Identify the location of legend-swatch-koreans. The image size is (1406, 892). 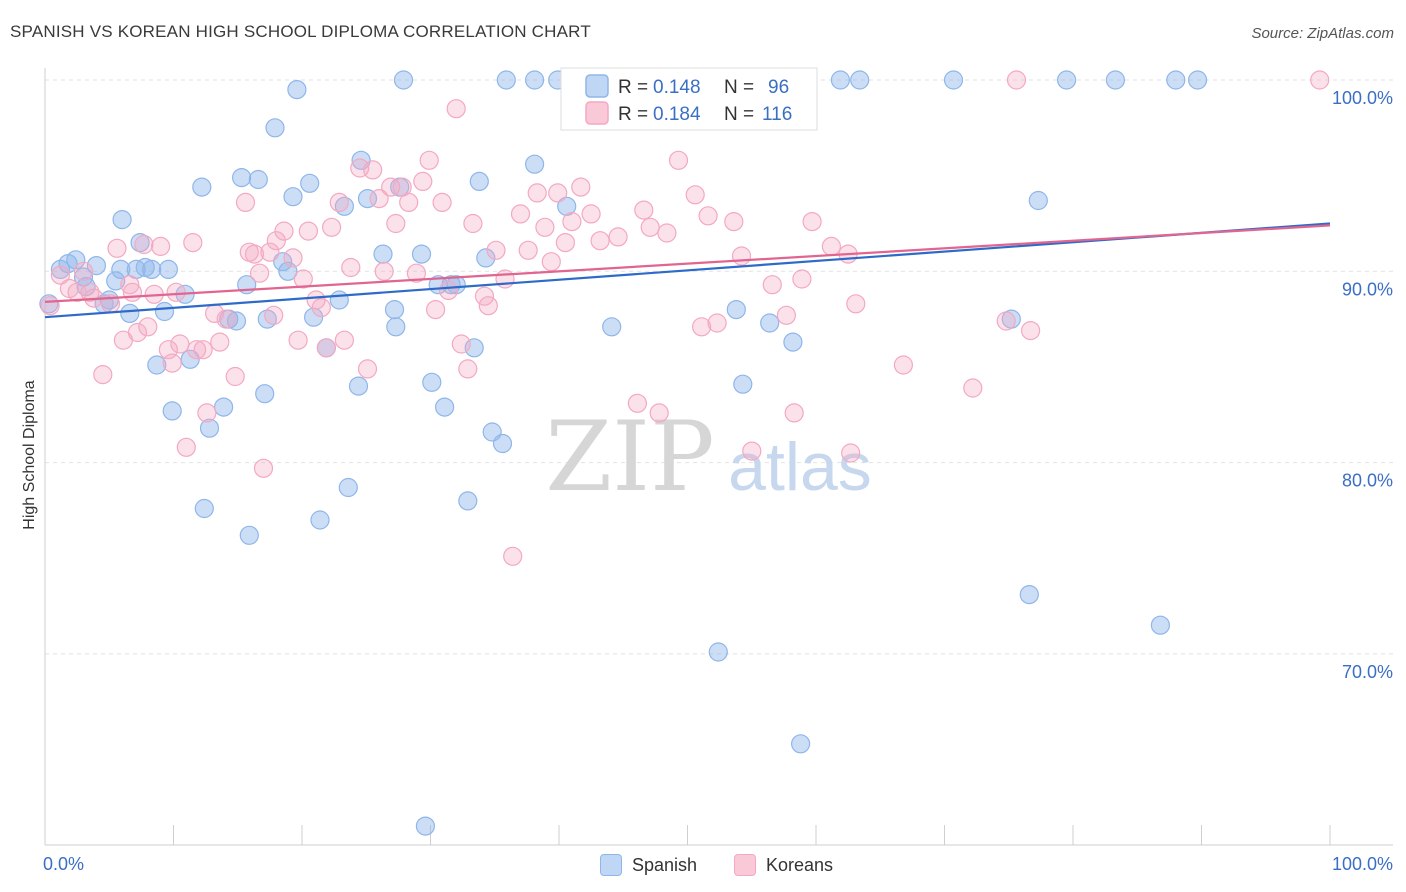
(597, 113).